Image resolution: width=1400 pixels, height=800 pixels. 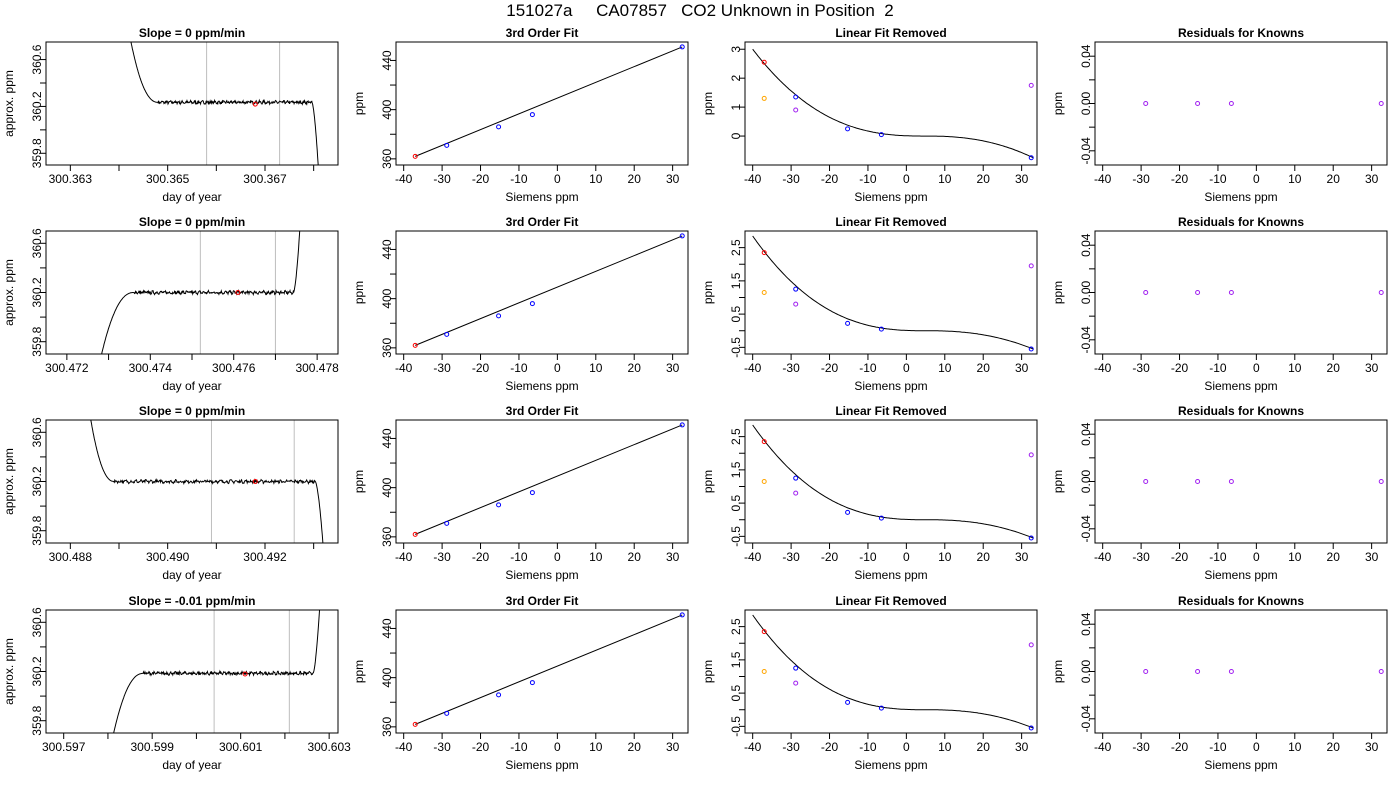 What do you see at coordinates (37, 153) in the screenshot?
I see `y-tick-label: 359.8` at bounding box center [37, 153].